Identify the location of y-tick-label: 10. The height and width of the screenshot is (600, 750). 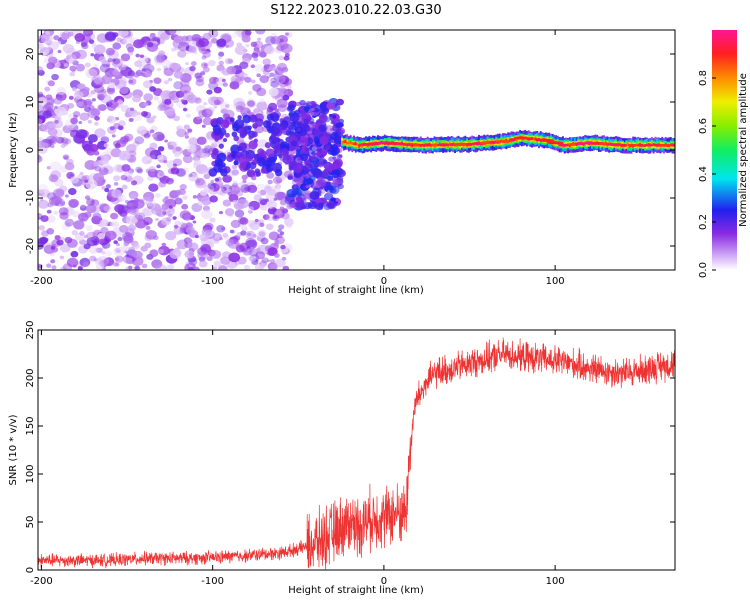
(30, 102).